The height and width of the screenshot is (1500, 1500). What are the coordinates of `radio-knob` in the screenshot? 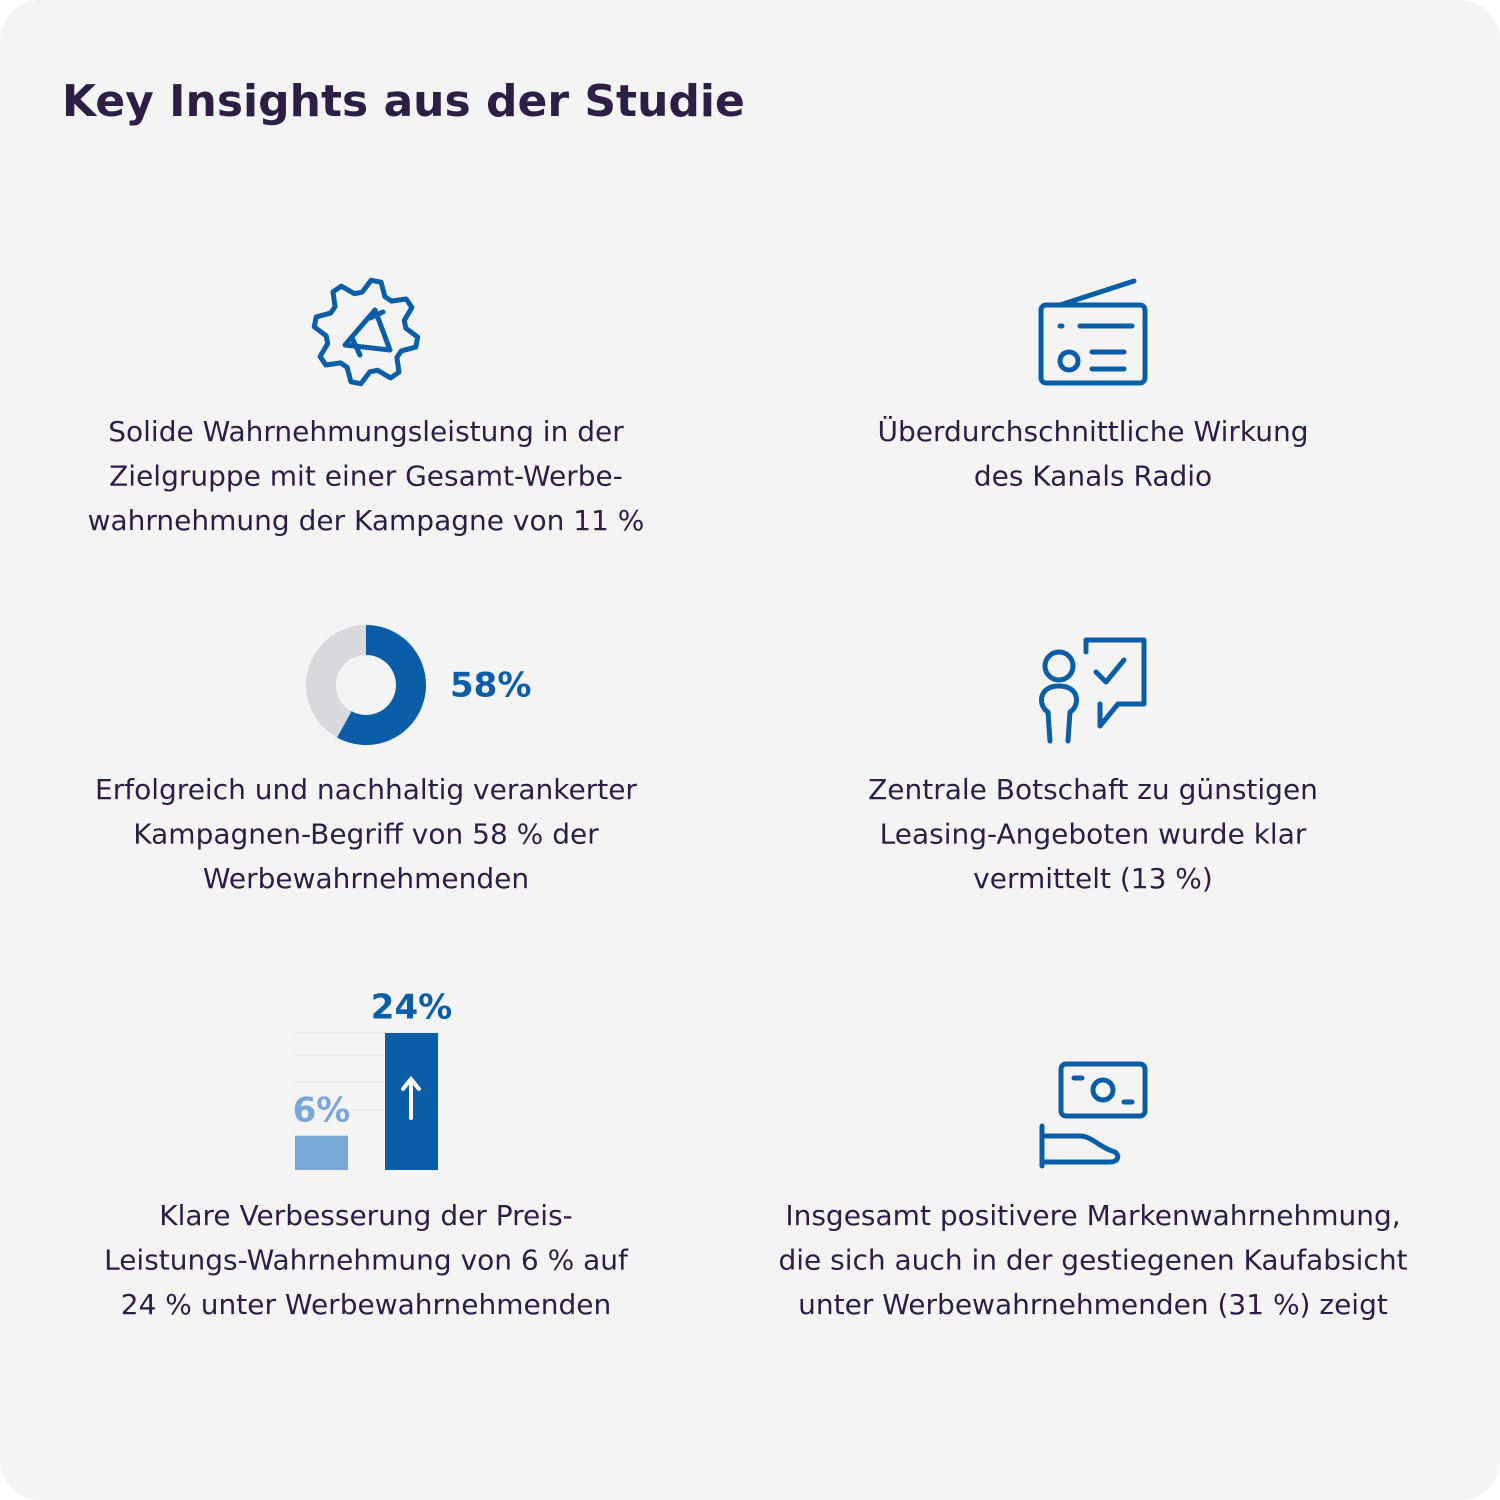 It's located at (1069, 361).